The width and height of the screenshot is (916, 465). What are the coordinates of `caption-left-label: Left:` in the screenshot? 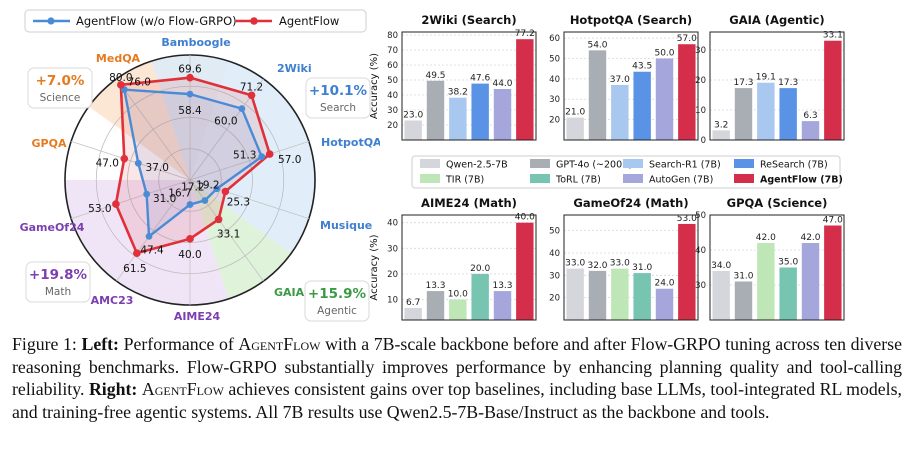 It's located at (100, 344).